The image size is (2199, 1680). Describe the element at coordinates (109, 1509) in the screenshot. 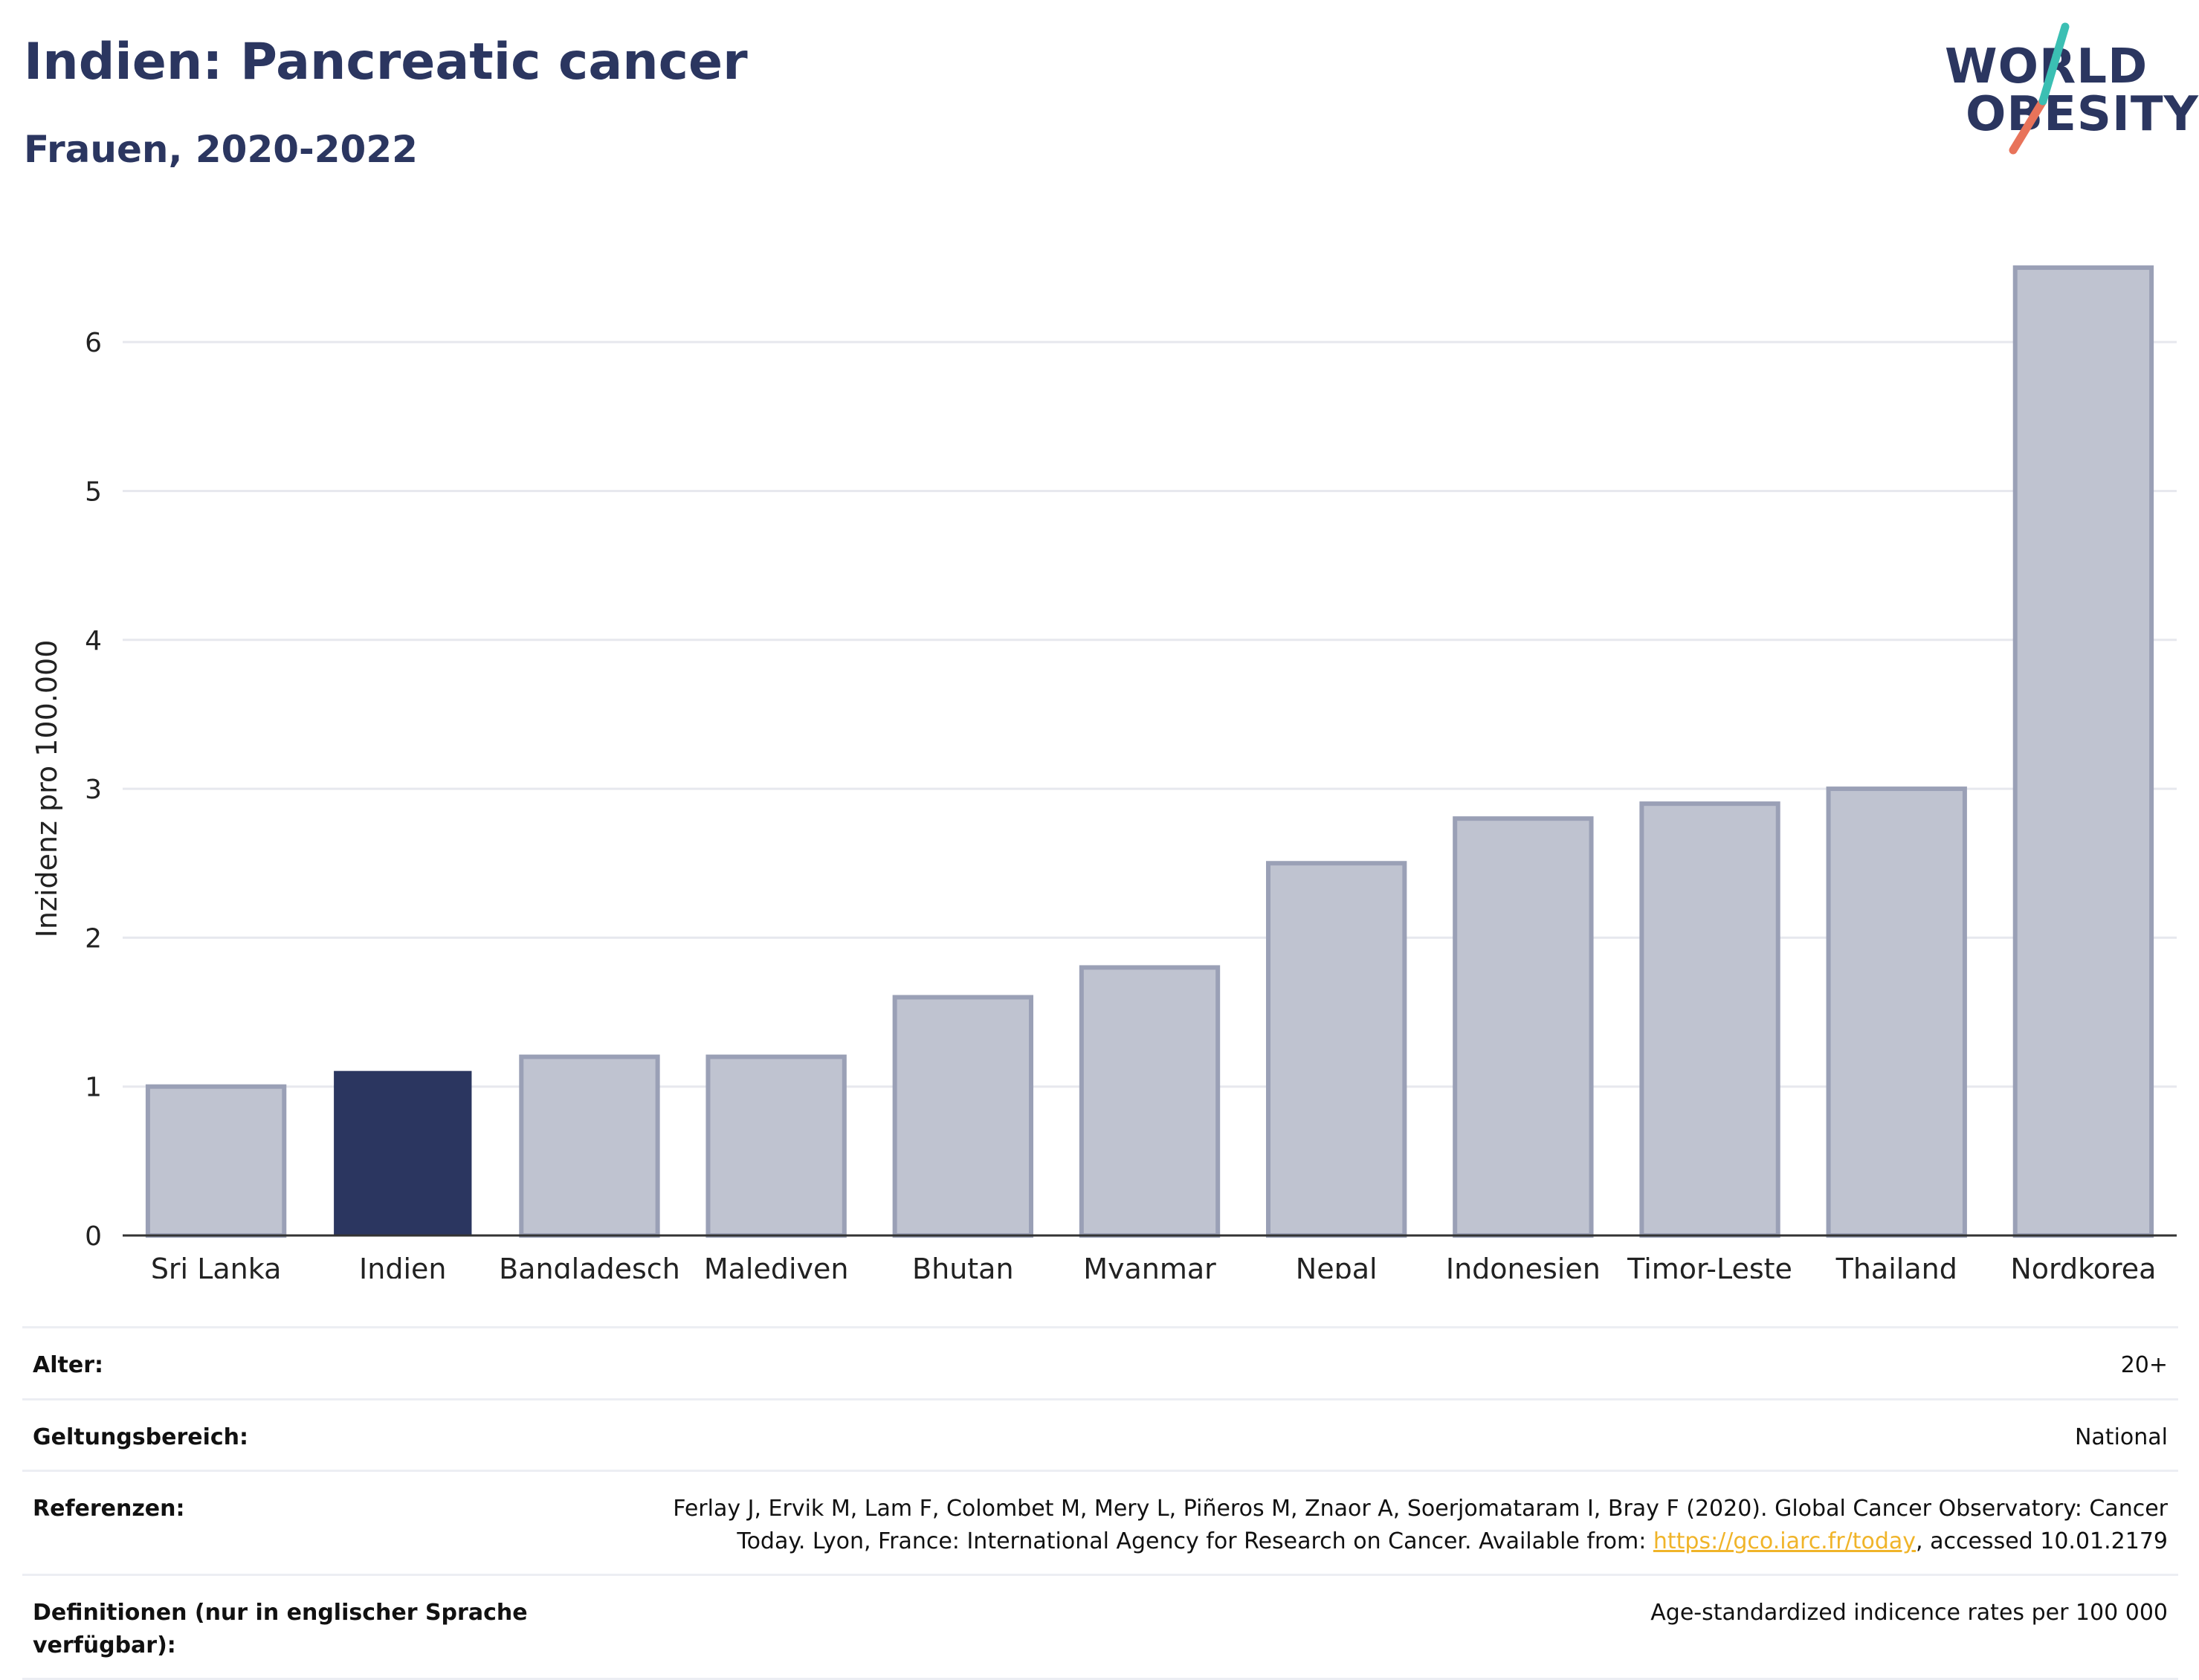

I see `references-label: Referenzen:` at that location.